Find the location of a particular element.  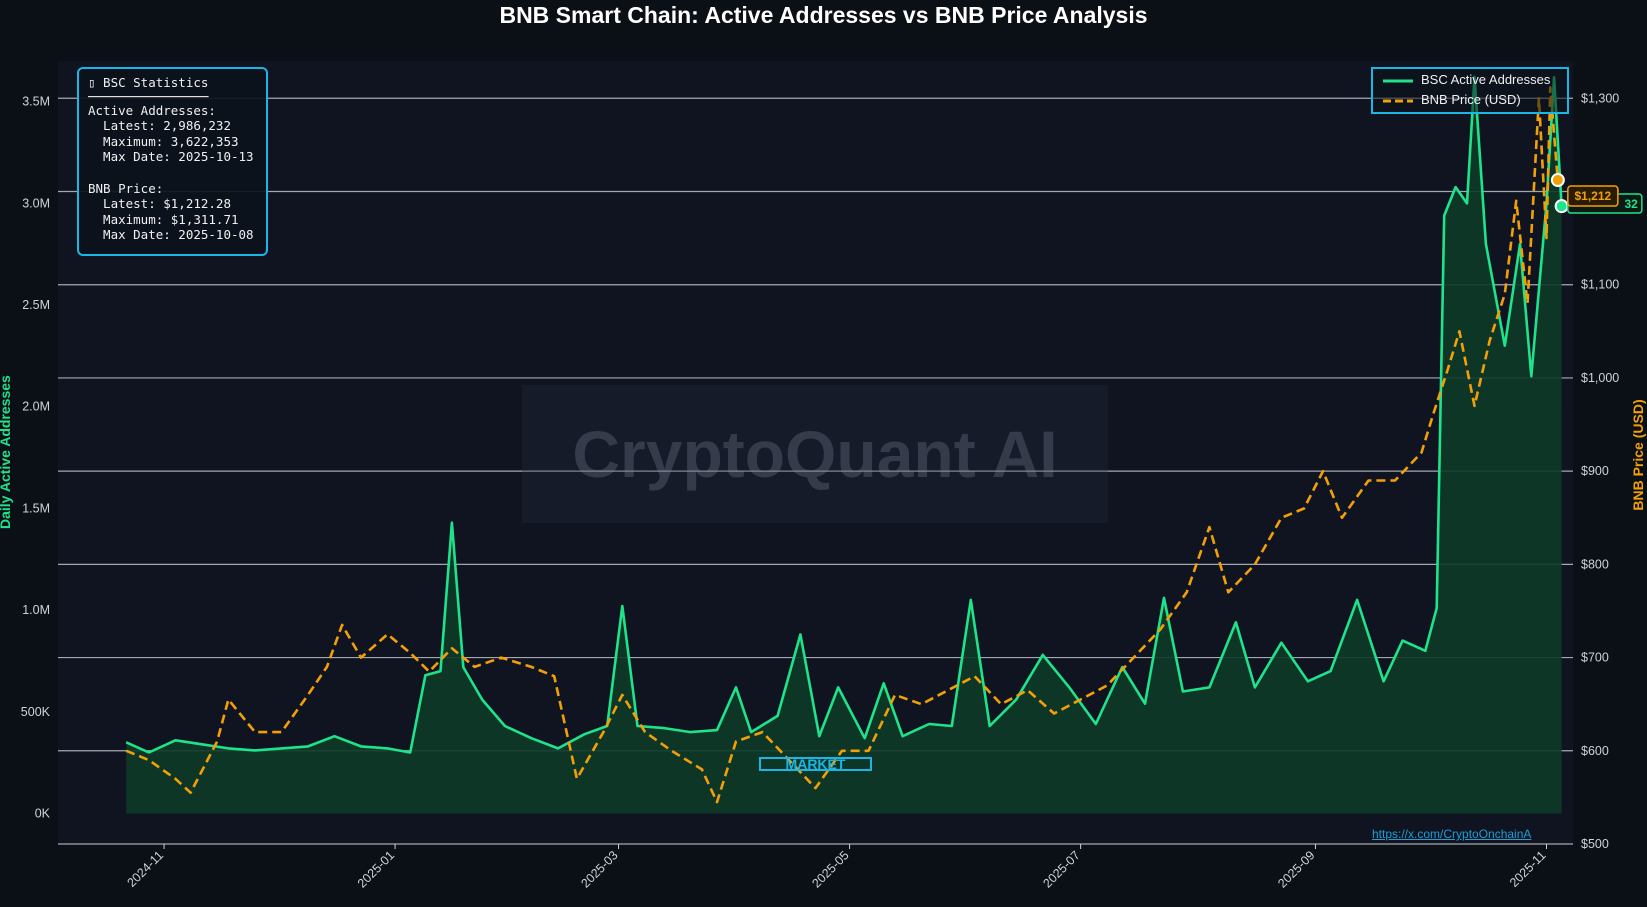

y-right-tick-label: $1,100 is located at coordinates (1600, 285).